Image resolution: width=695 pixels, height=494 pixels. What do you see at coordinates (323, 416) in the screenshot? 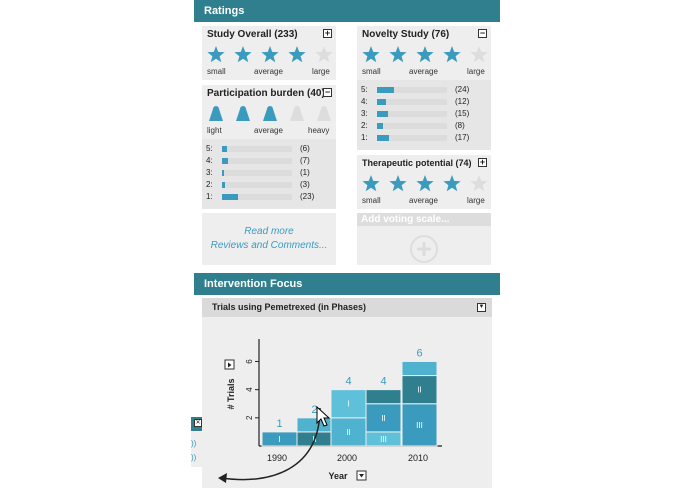
I see `mouse-cursor-icon` at bounding box center [323, 416].